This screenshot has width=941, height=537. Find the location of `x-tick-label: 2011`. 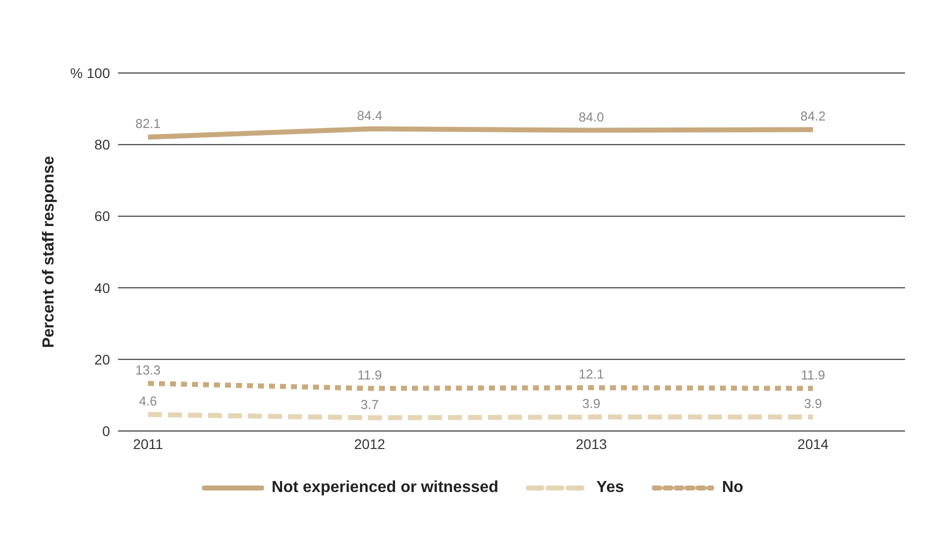

x-tick-label: 2011 is located at coordinates (148, 444).